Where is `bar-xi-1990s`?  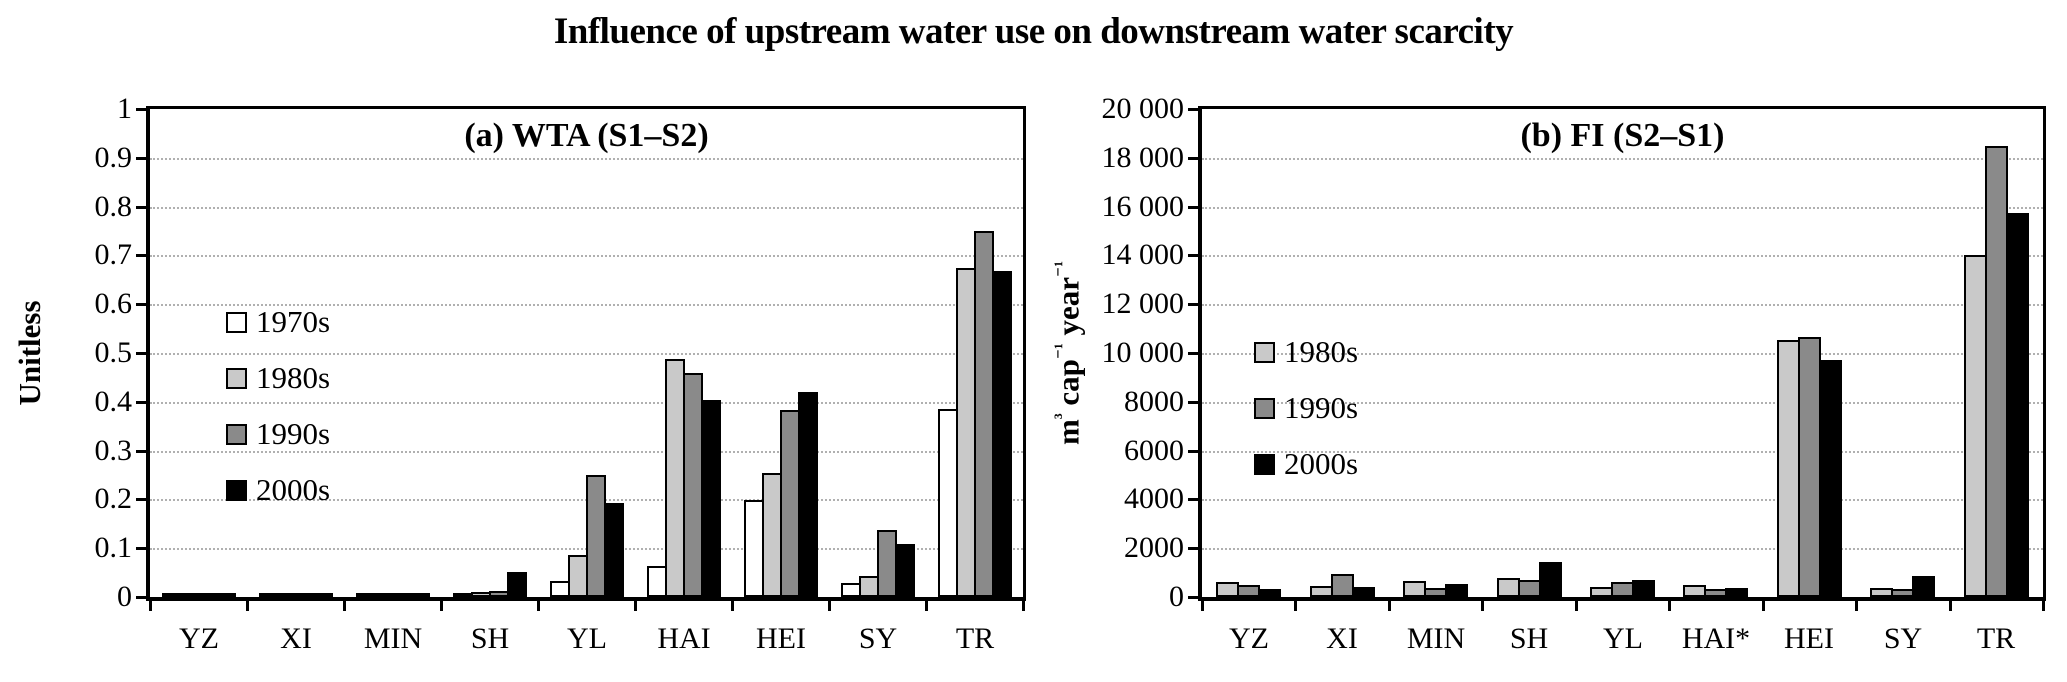 bar-xi-1990s is located at coordinates (1342, 585).